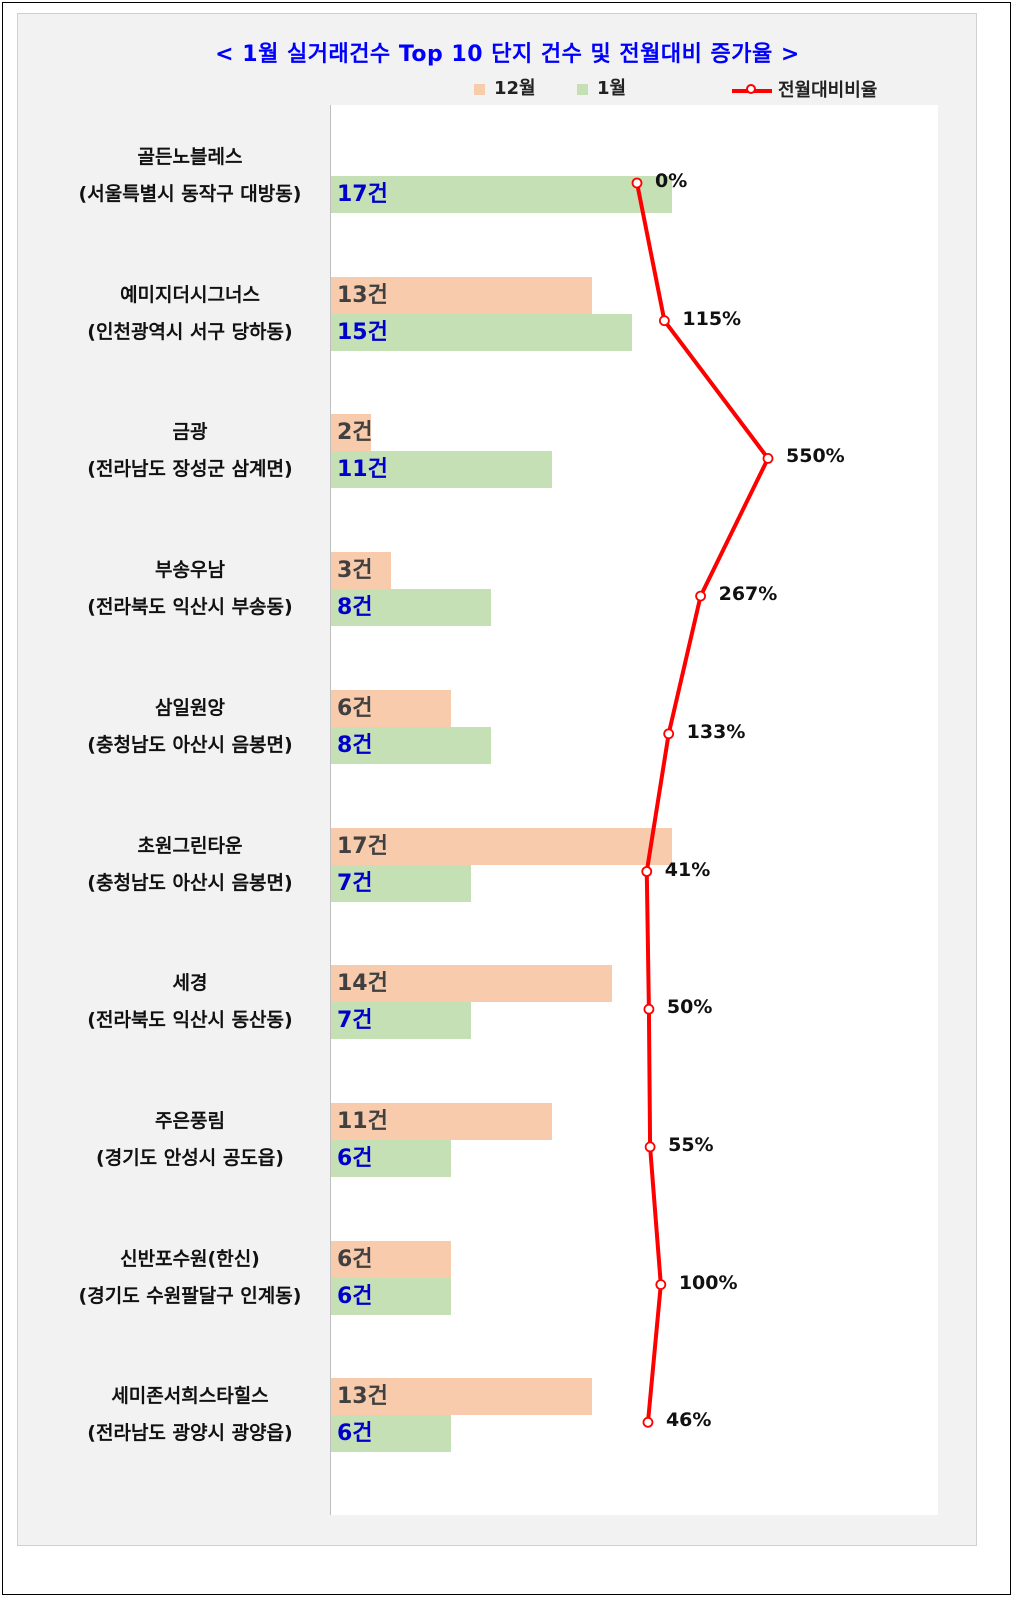 This screenshot has width=1015, height=1599. What do you see at coordinates (190, 1396) in the screenshot?
I see `category-name: 세미존서희스타힐스` at bounding box center [190, 1396].